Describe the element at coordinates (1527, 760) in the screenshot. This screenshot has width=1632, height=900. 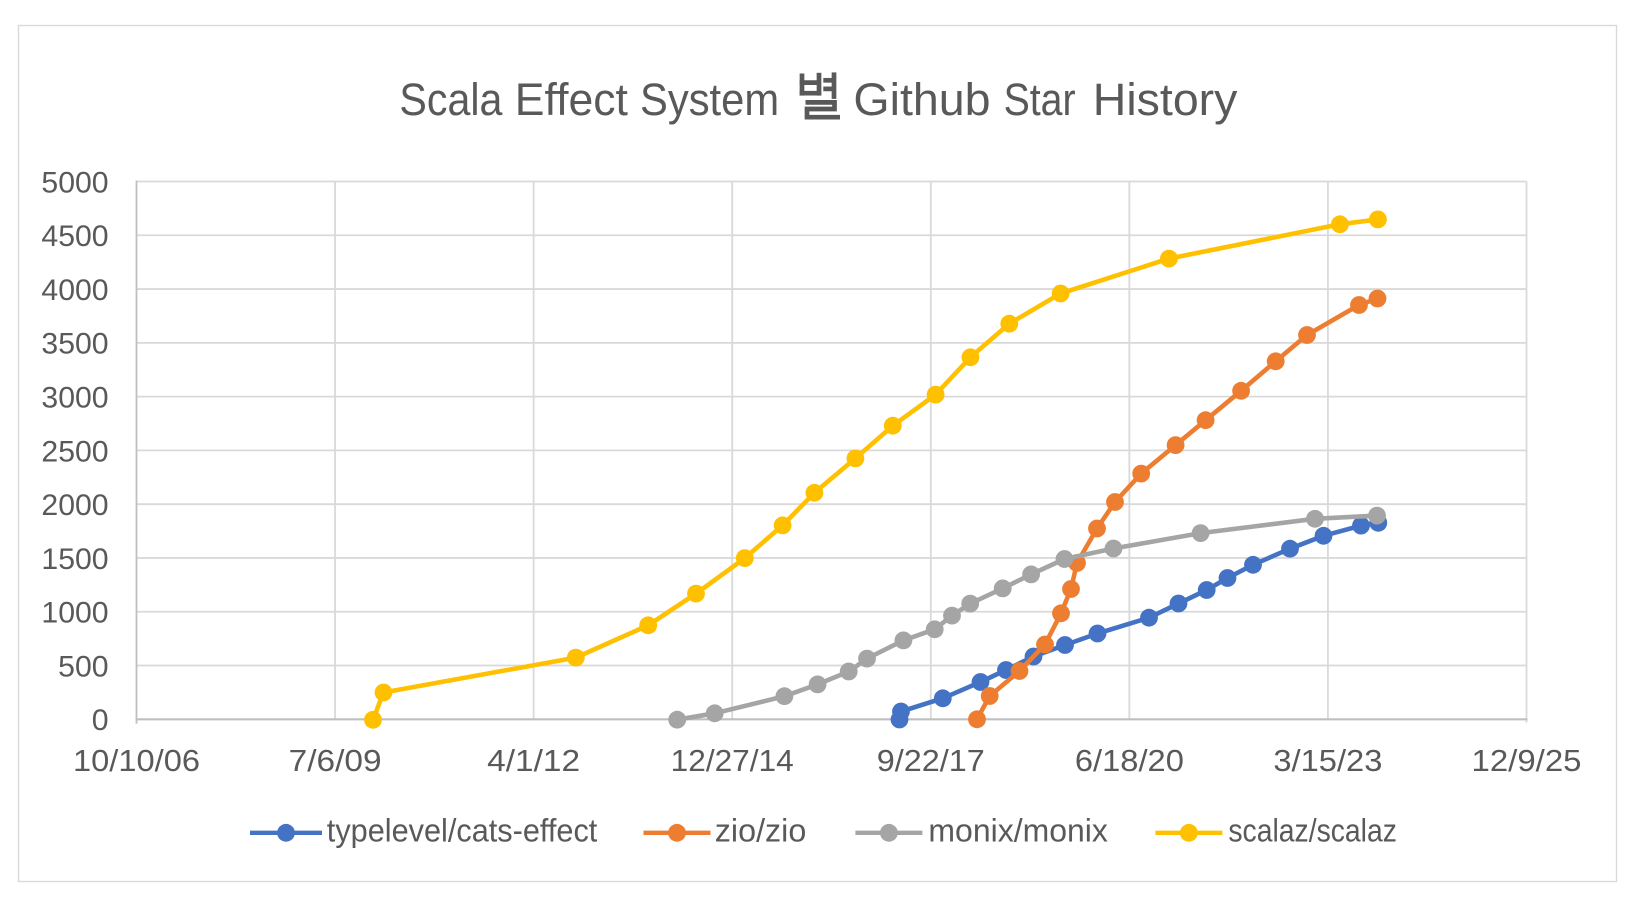
I see `svg-text: 12/9/25` at that location.